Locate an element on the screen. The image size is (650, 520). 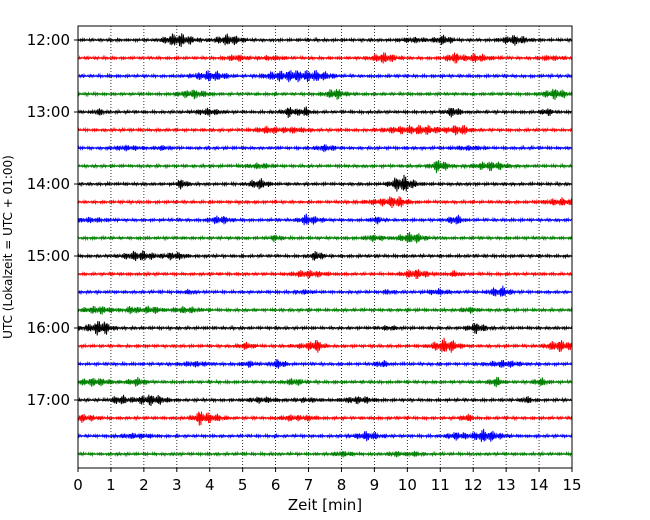
x-tick-label: 3 is located at coordinates (177, 485).